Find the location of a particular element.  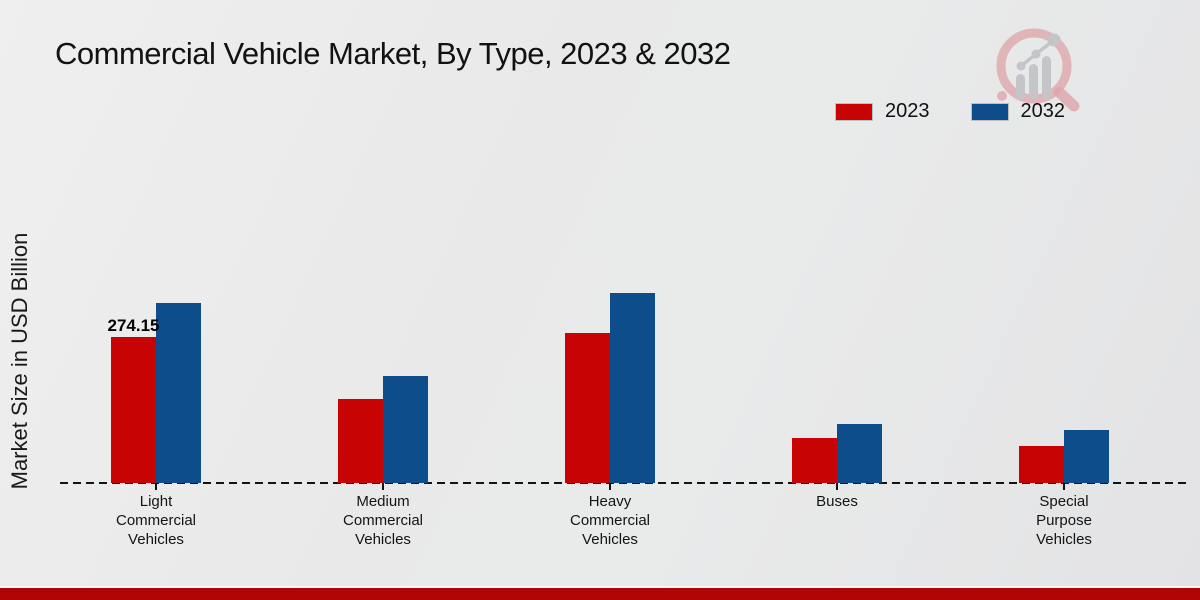

legend-label-2032: 2032 is located at coordinates (1043, 111).